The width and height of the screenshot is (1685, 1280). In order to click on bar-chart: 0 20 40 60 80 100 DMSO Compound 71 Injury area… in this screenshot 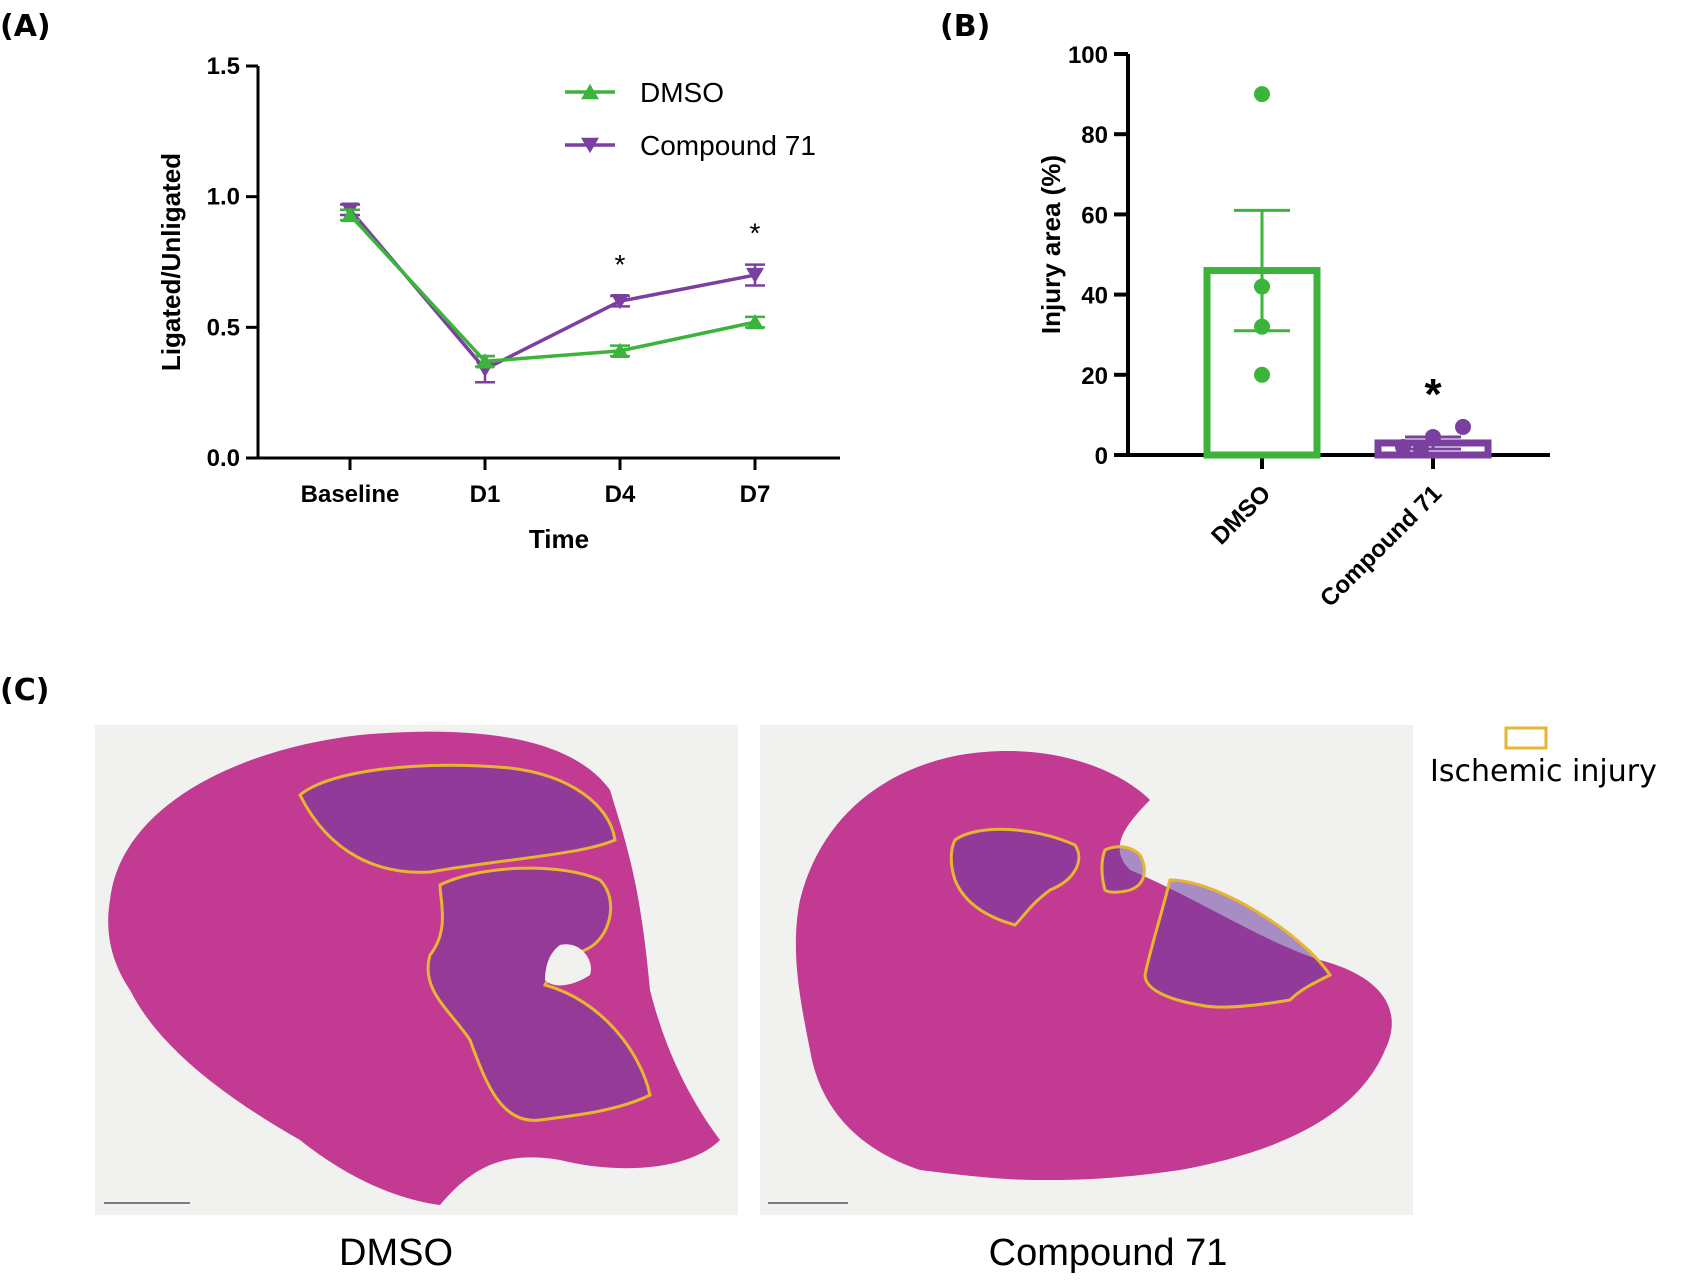, I will do `click(1293, 327)`.